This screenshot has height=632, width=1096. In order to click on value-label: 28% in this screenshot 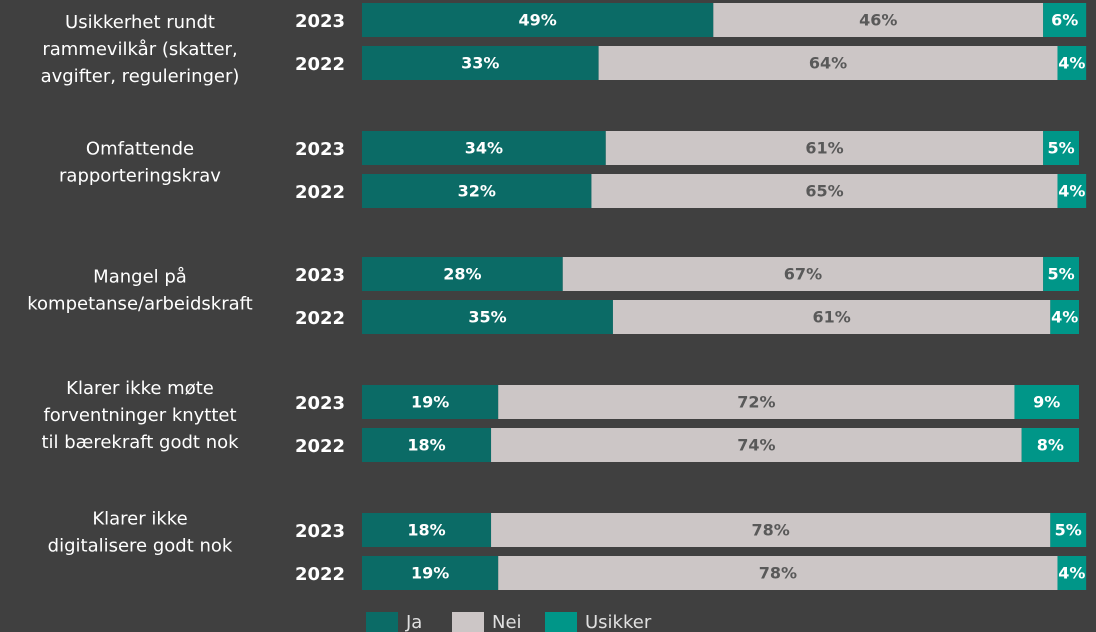, I will do `click(462, 274)`.